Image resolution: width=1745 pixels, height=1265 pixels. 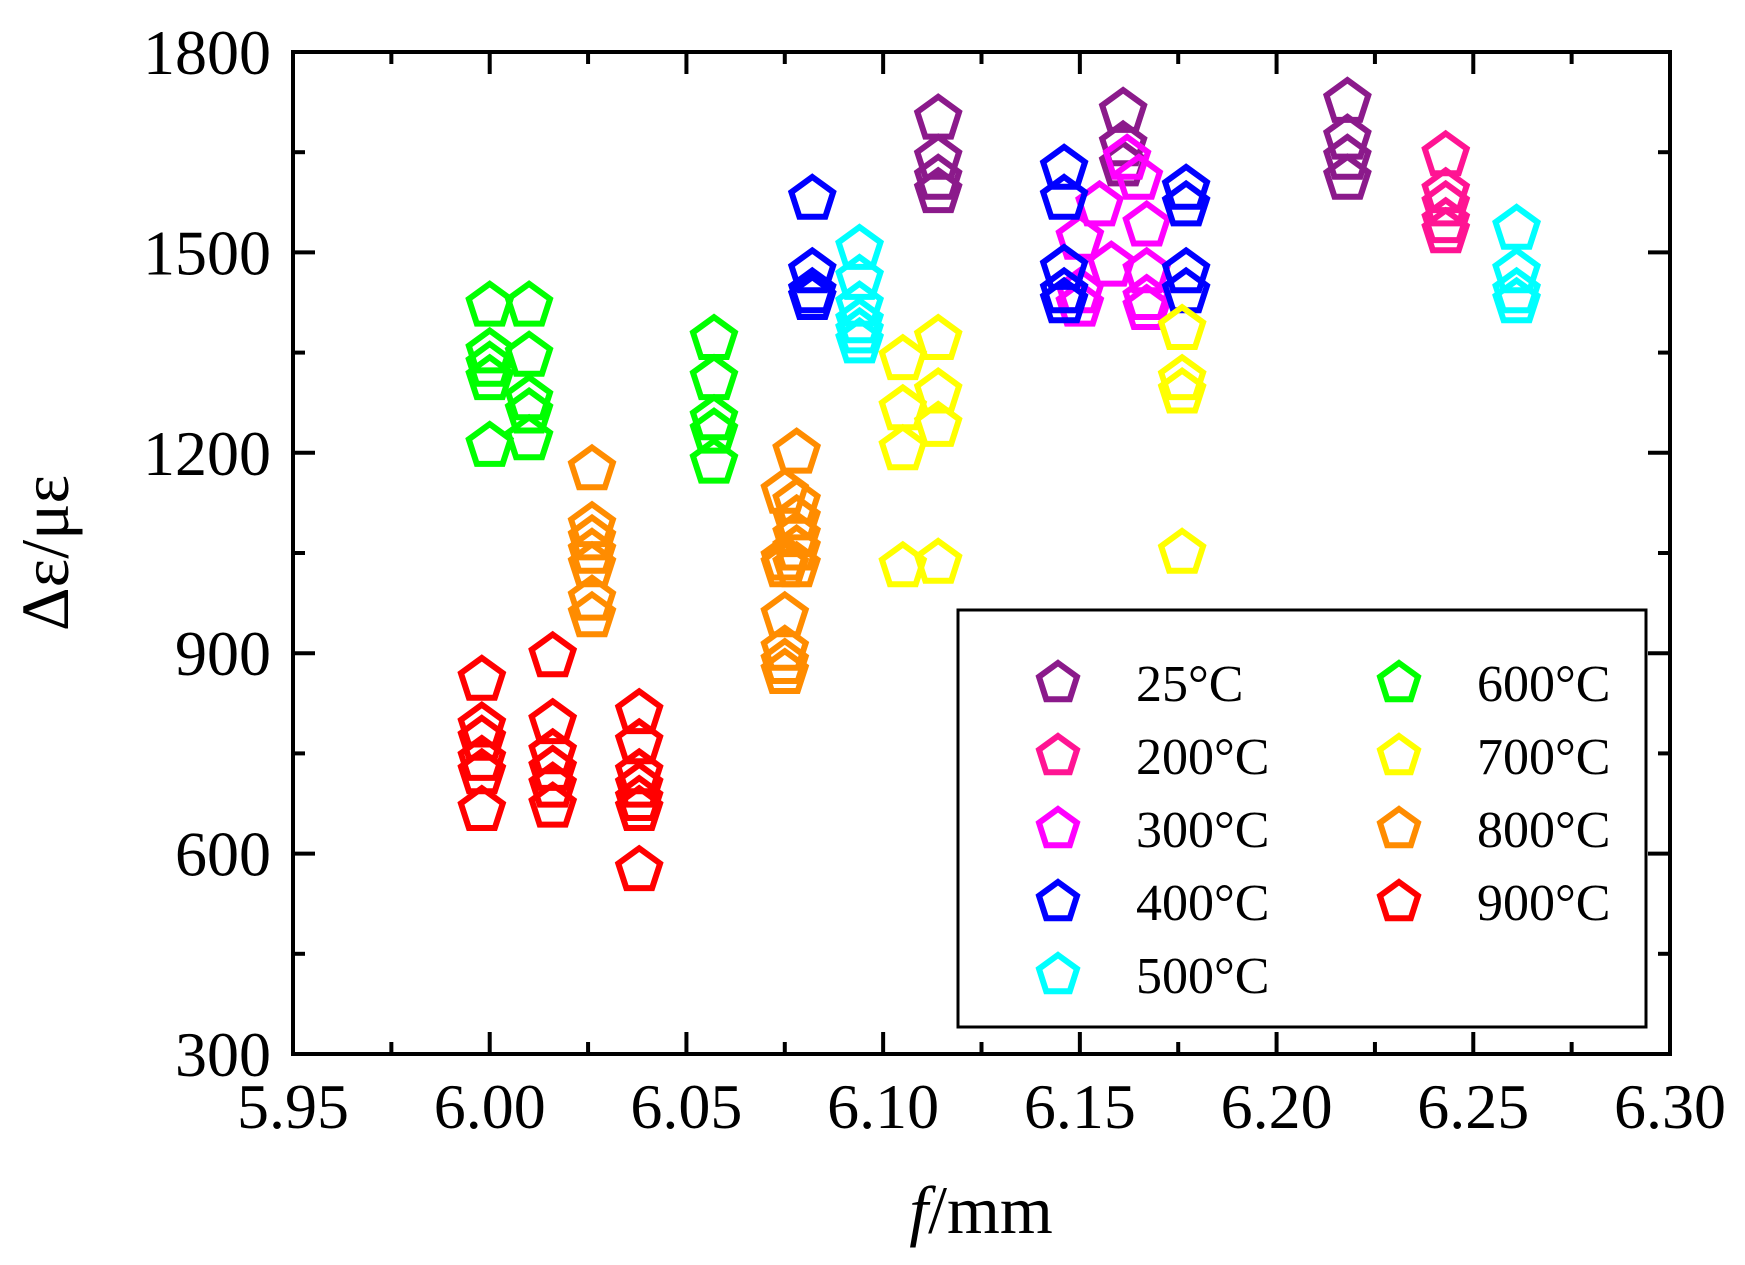 I want to click on legend-label: 25°C, so click(x=1189, y=684).